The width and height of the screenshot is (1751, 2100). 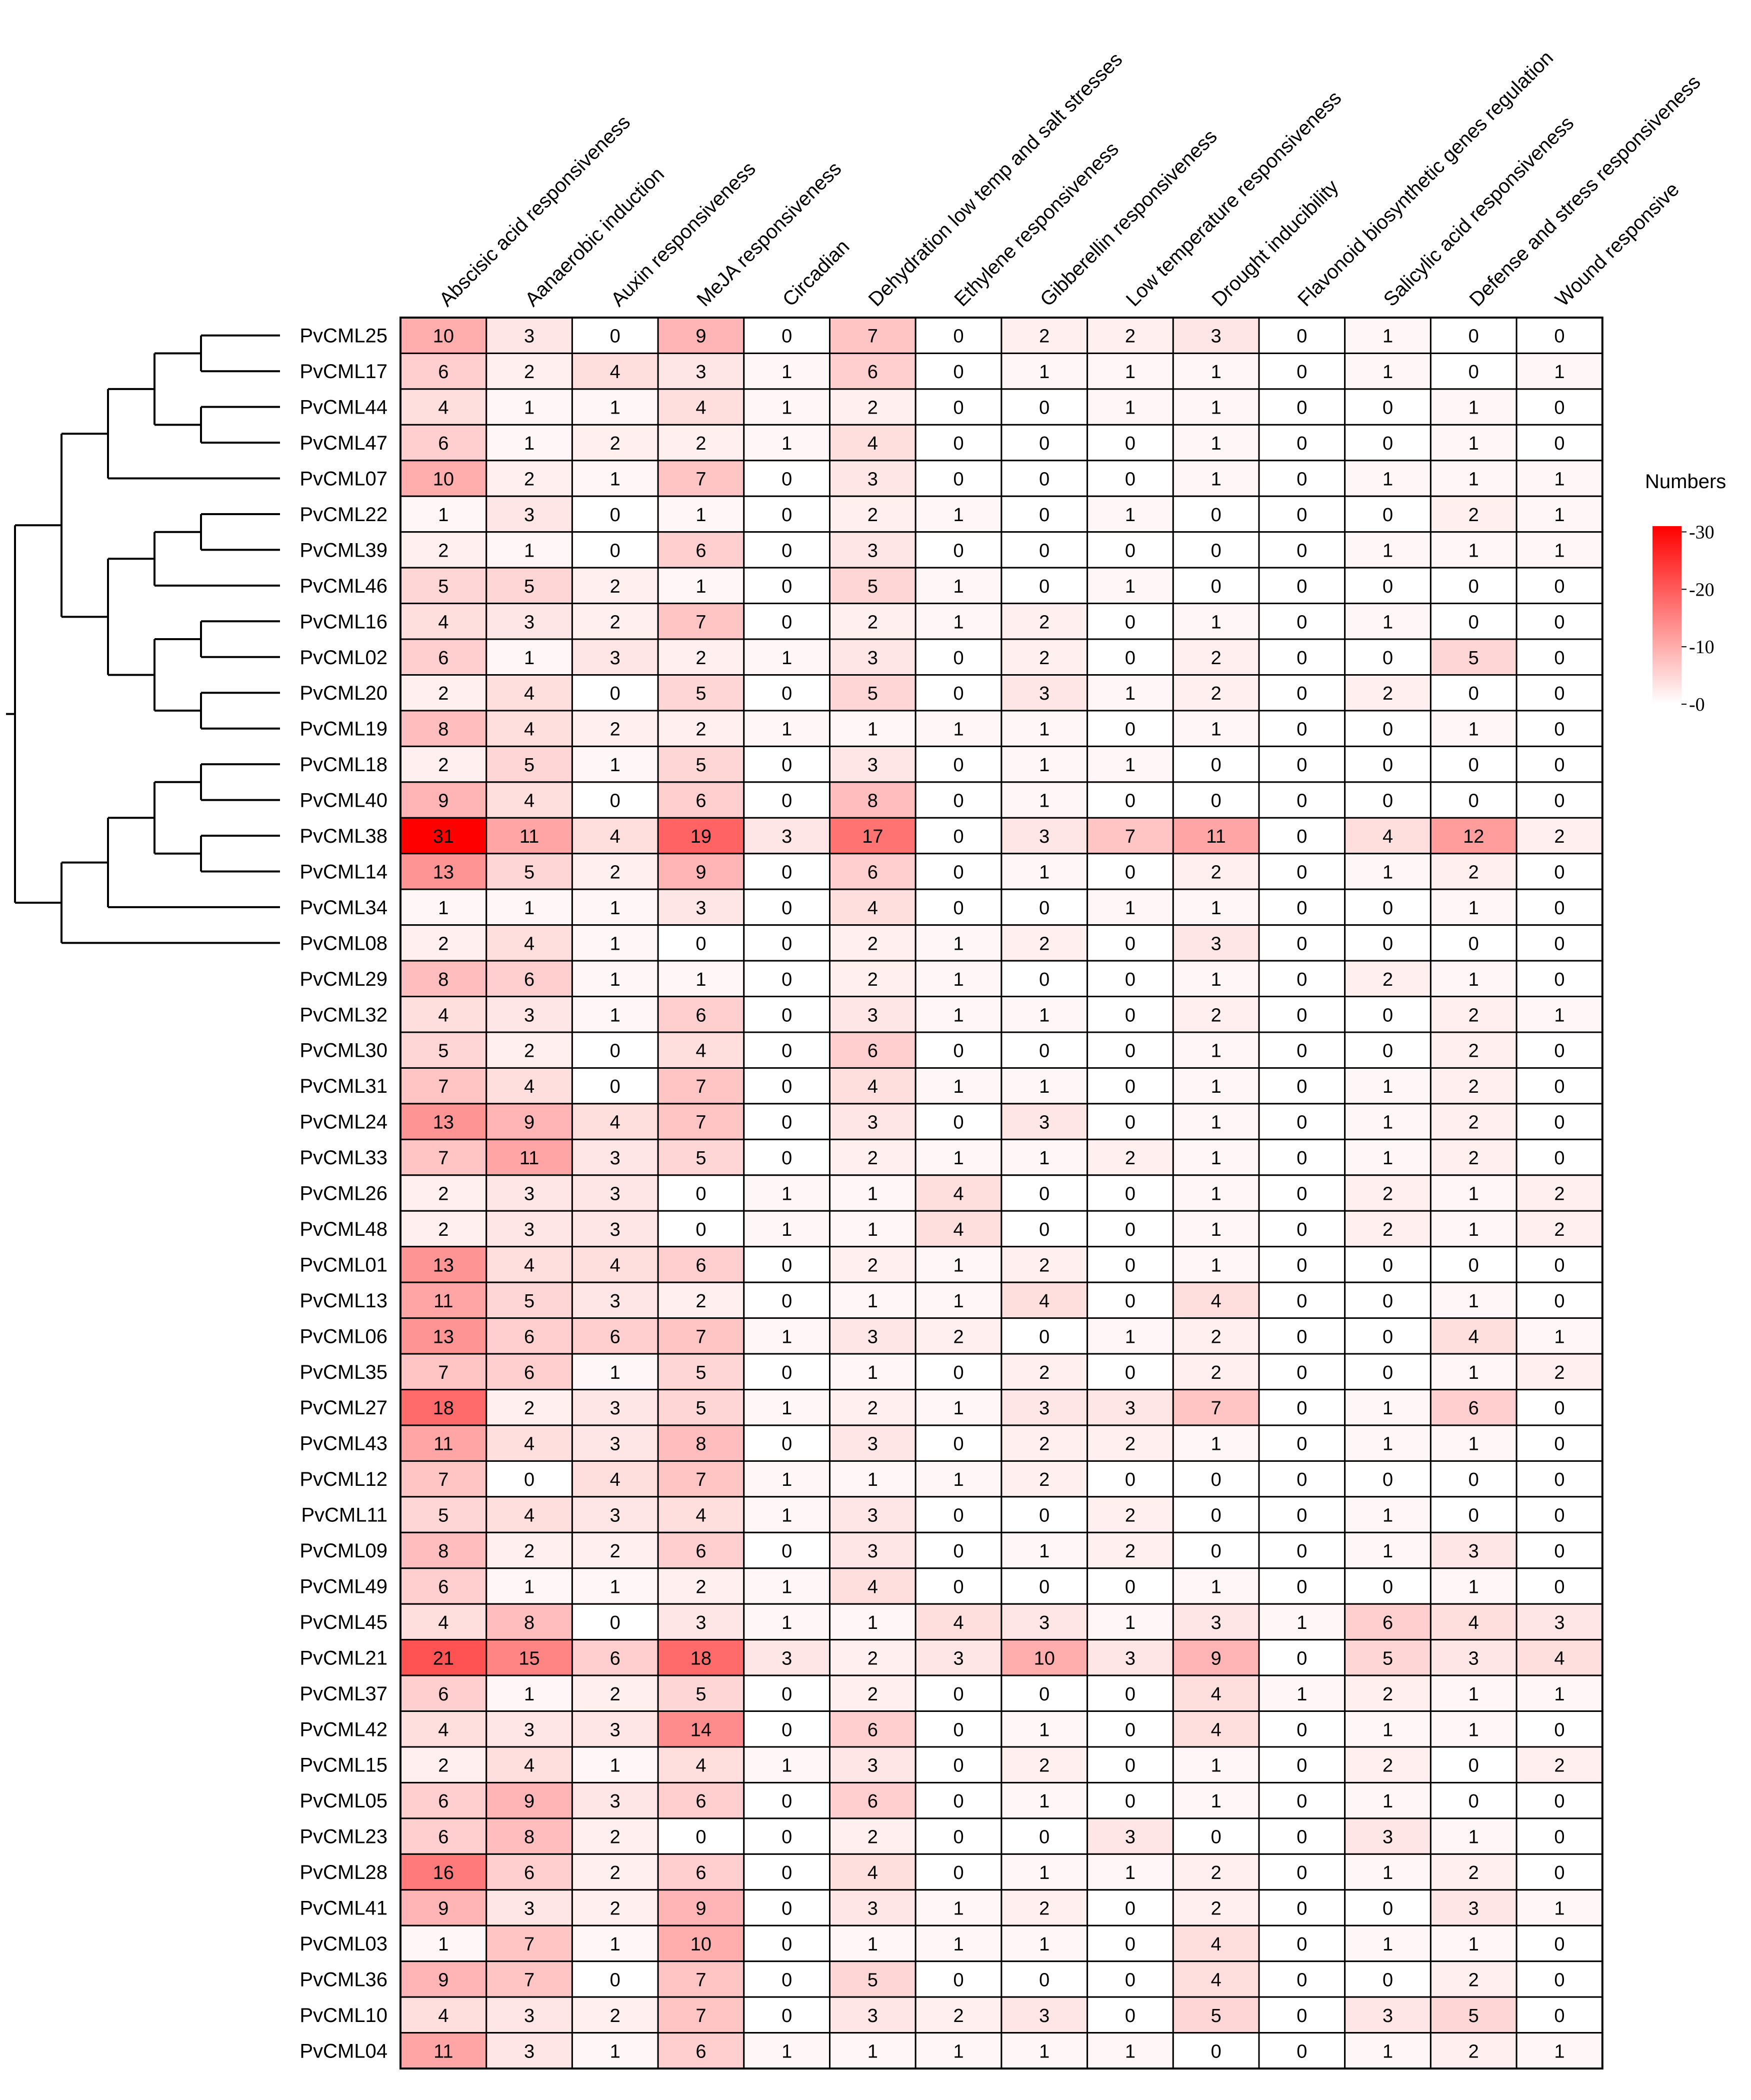 What do you see at coordinates (443, 1336) in the screenshot?
I see `cell-value-pvcml06-abscisic-acid-responsiveness: 13` at bounding box center [443, 1336].